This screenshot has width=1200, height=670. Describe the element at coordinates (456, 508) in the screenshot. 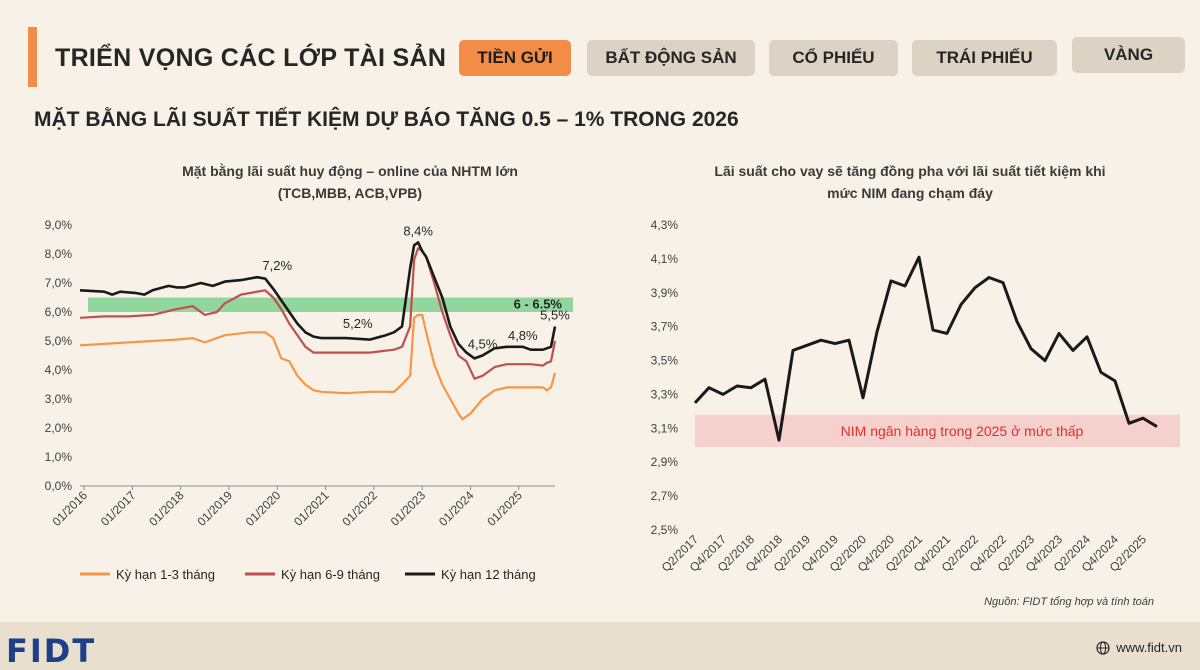

I see `x-tick-label: 01/2024` at that location.